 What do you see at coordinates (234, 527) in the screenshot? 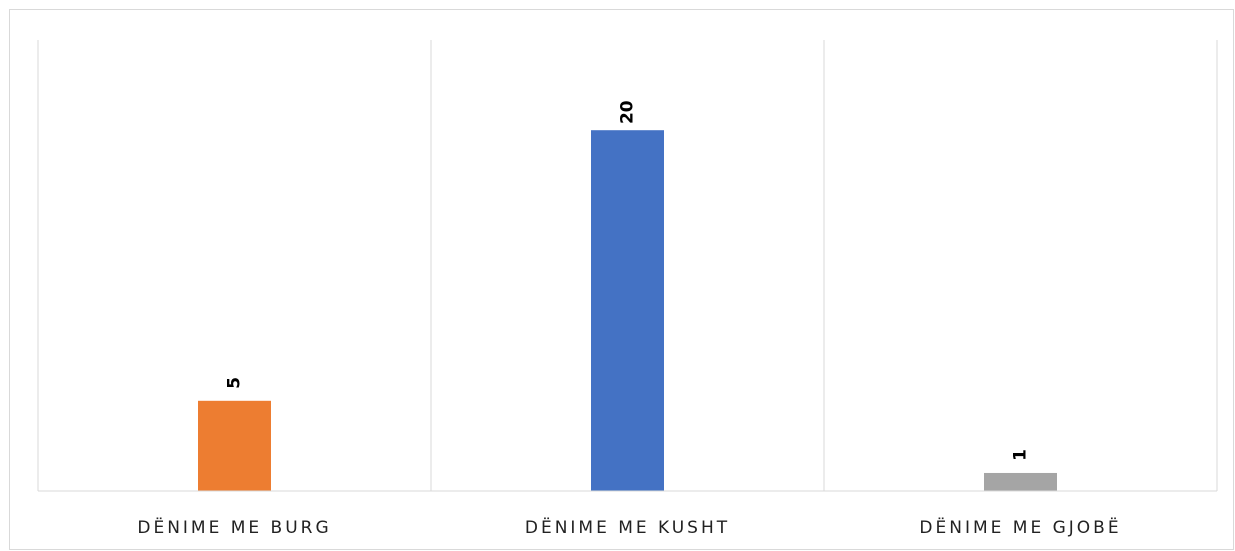
I see `x-tick-label: DËNIME ME BURG` at bounding box center [234, 527].